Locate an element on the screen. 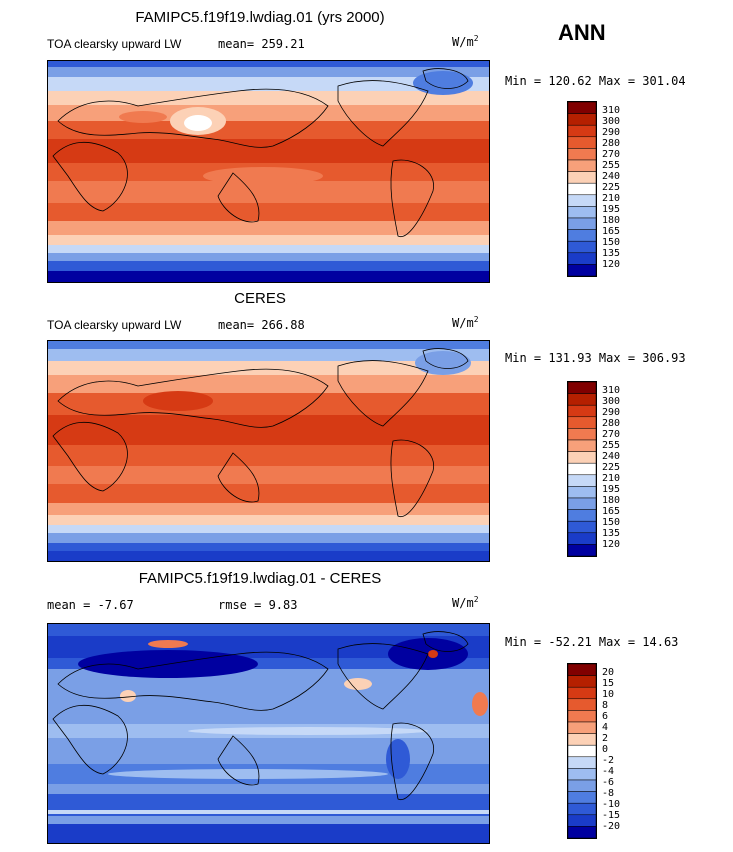 Image resolution: width=733 pixels, height=852 pixels. panel3-colorbar-label: -2 is located at coordinates (608, 760).